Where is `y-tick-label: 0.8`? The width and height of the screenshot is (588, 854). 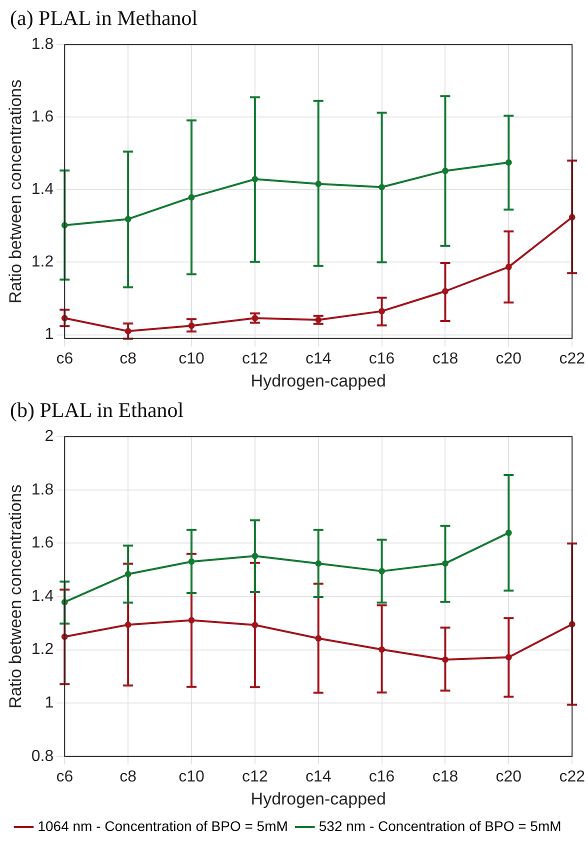
y-tick-label: 0.8 is located at coordinates (42, 756).